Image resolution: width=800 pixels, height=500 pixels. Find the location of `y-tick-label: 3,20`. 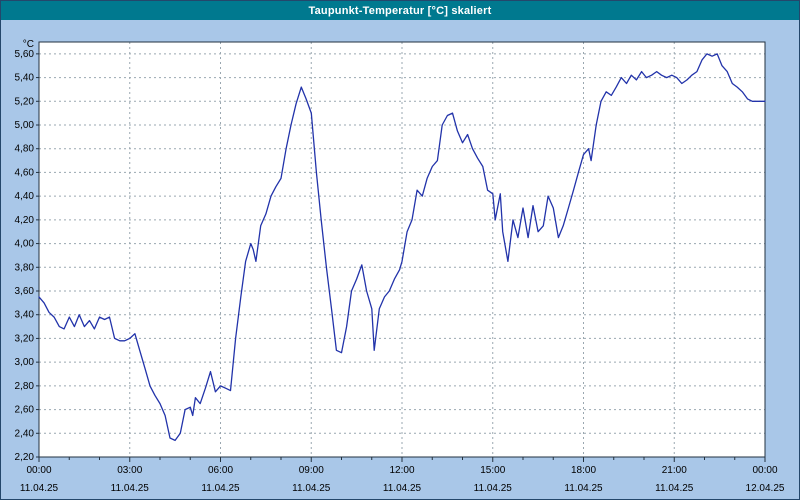

y-tick-label: 3,20 is located at coordinates (25, 338).